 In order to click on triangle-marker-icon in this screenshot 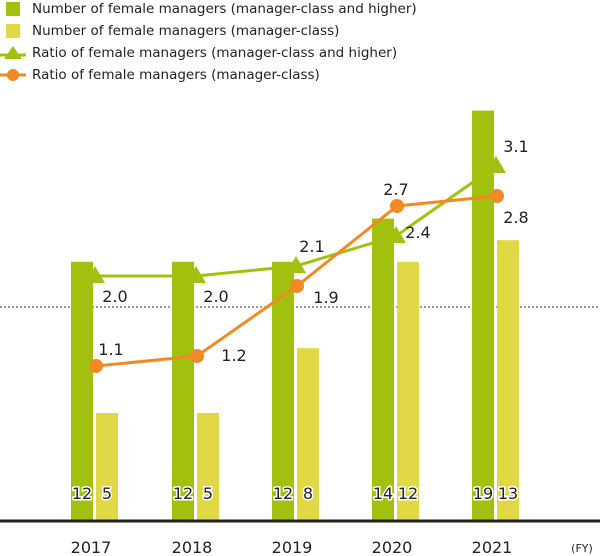, I will do `click(13, 52)`.